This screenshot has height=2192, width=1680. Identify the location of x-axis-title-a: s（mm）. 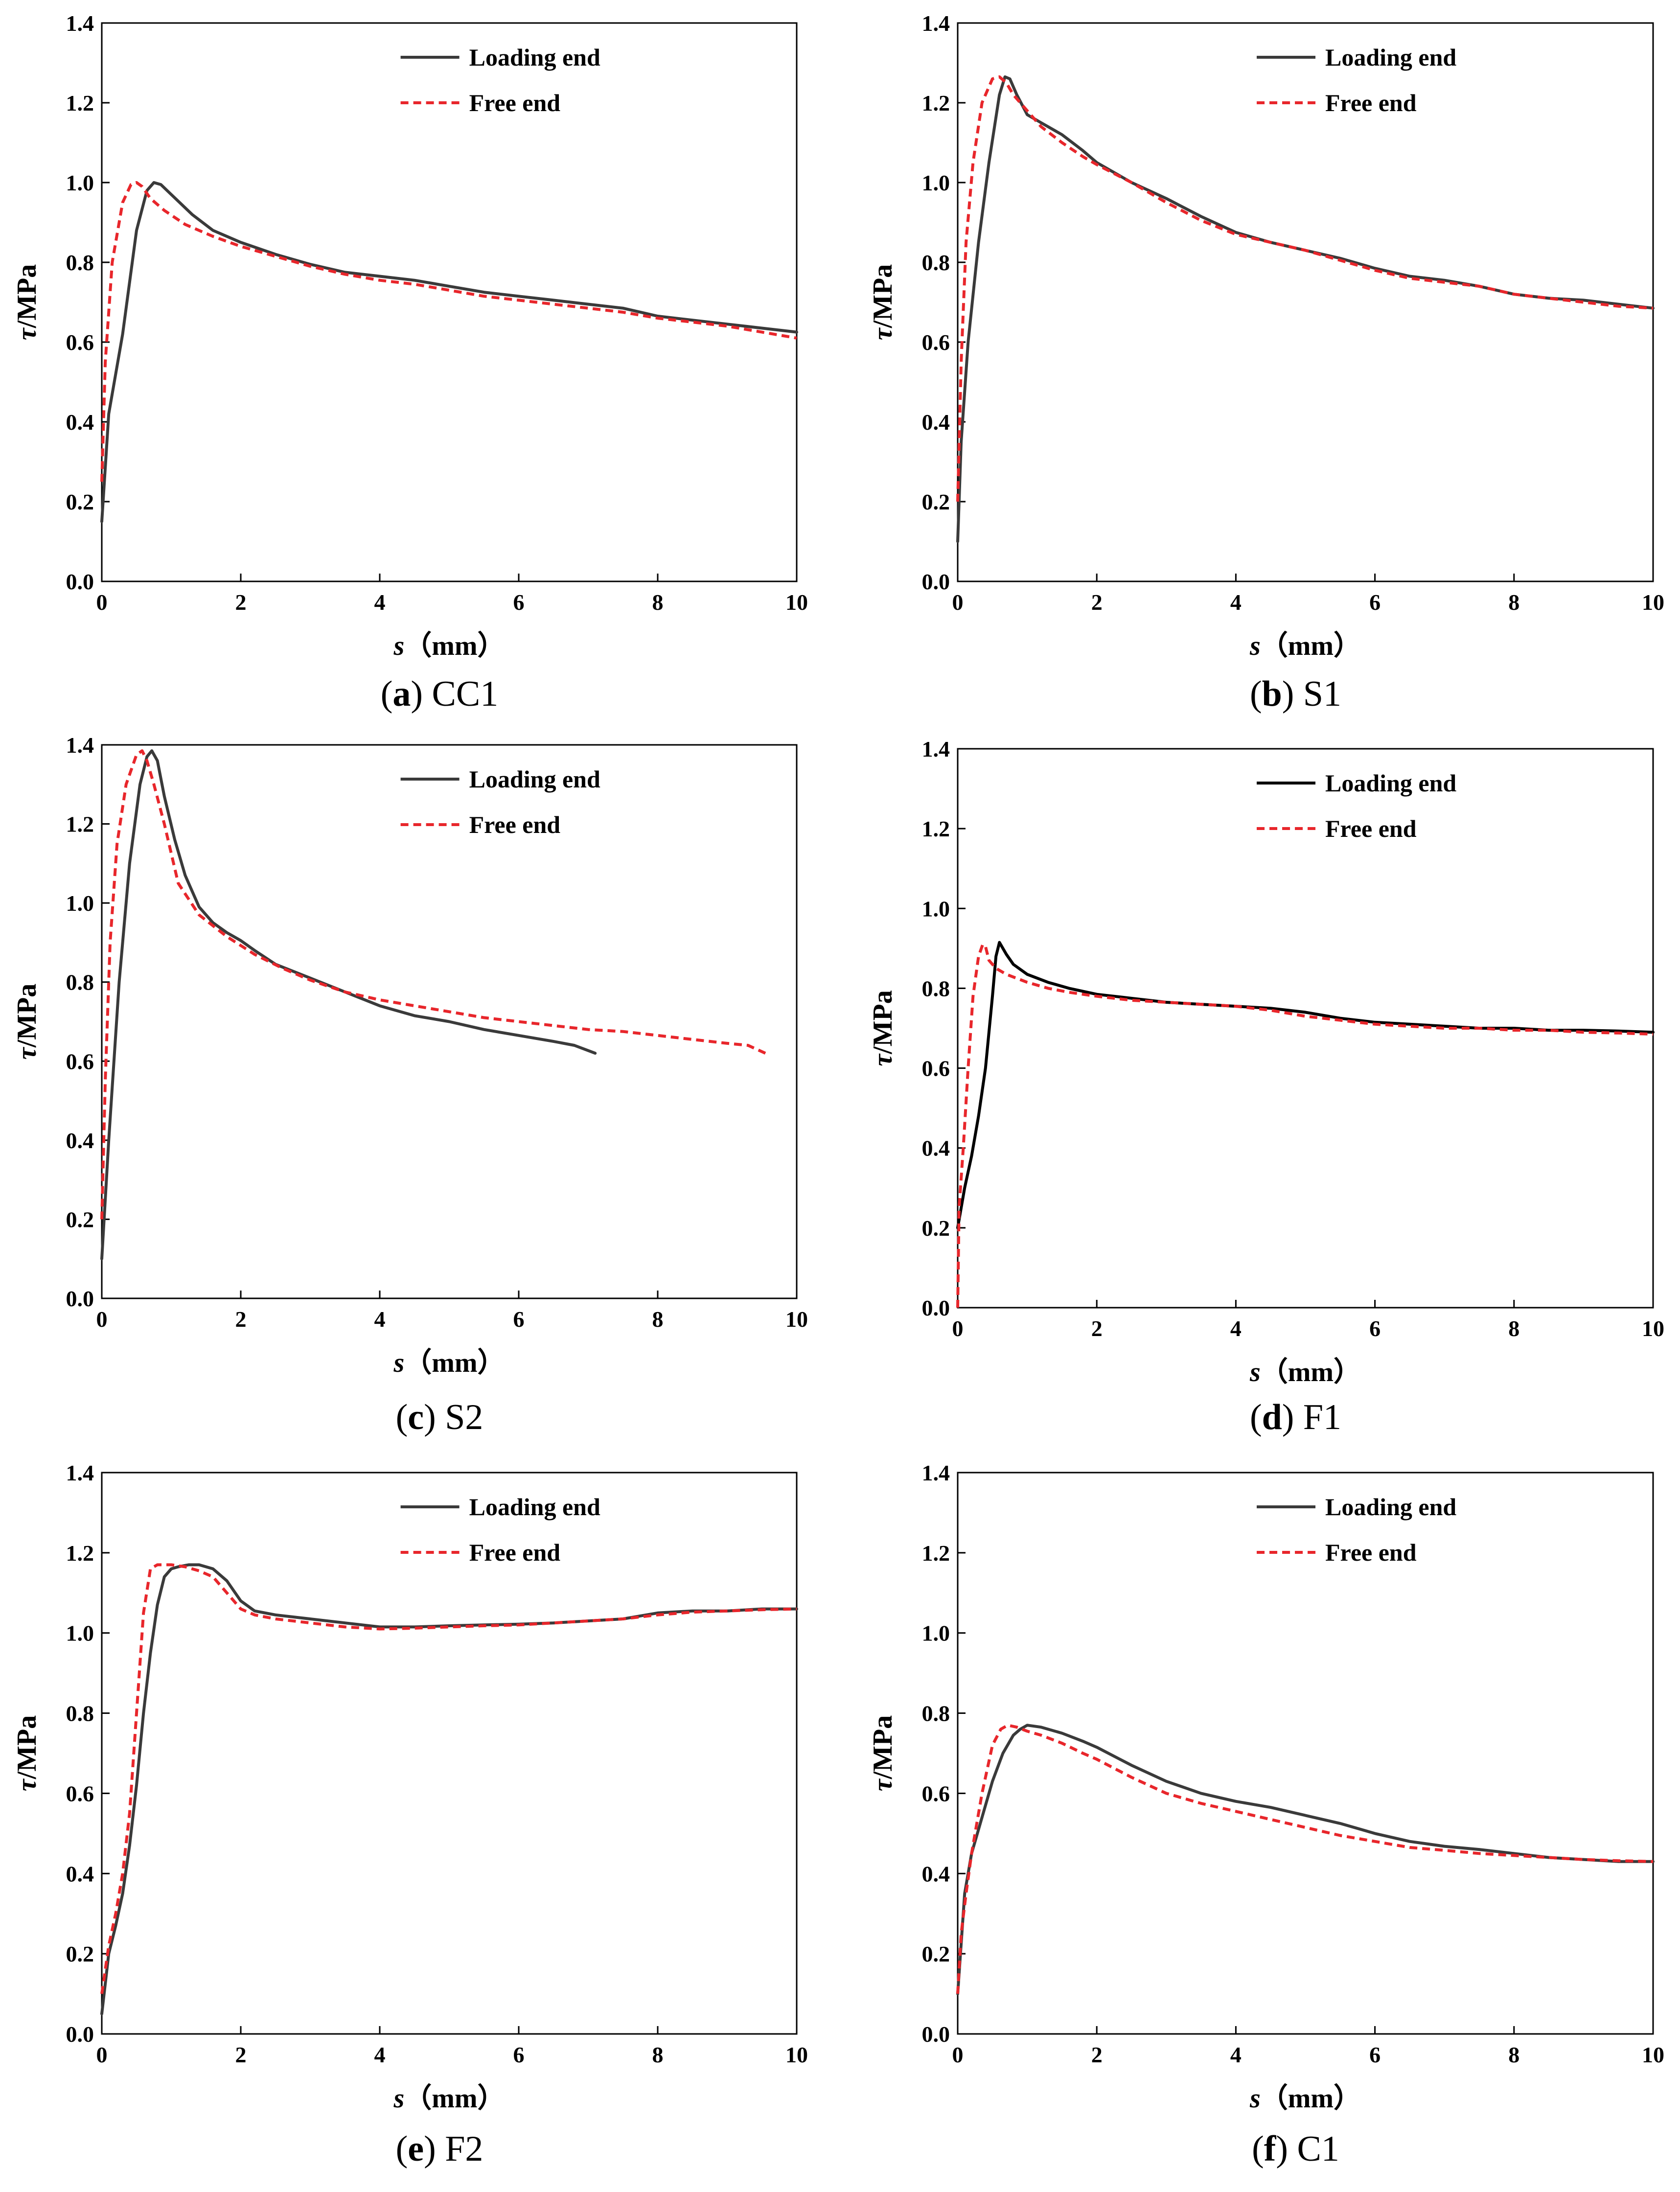
(449, 645).